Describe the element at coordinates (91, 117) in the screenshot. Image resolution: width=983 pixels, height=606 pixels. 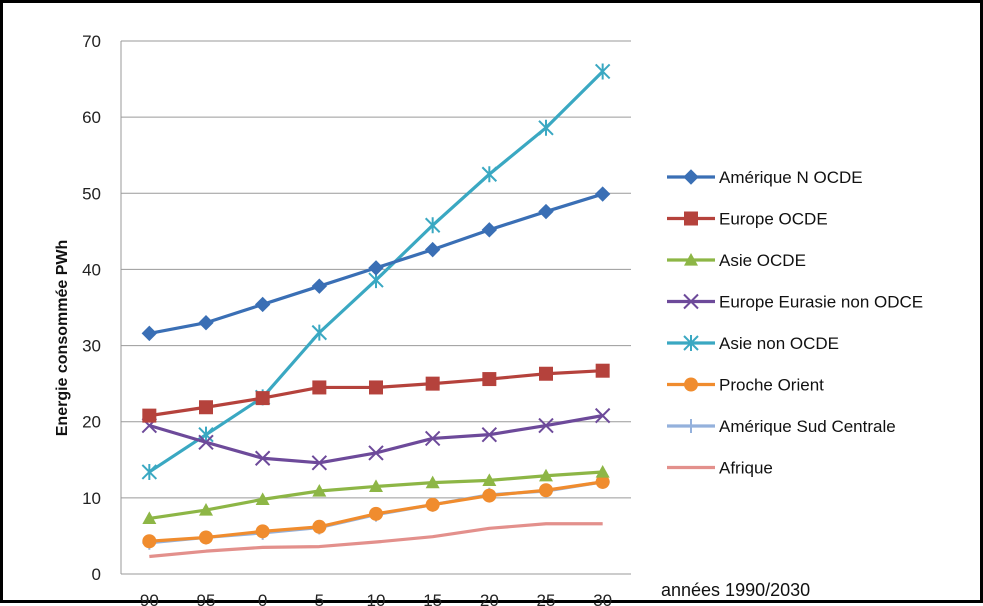
I see `y-tick-label: 60` at that location.